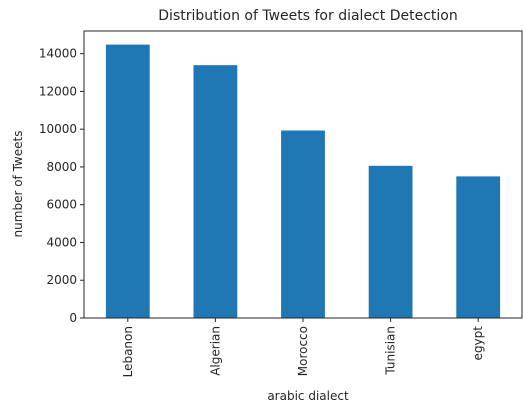 The height and width of the screenshot is (412, 523). Describe the element at coordinates (58, 91) in the screenshot. I see `y-tick-label: 12000` at that location.